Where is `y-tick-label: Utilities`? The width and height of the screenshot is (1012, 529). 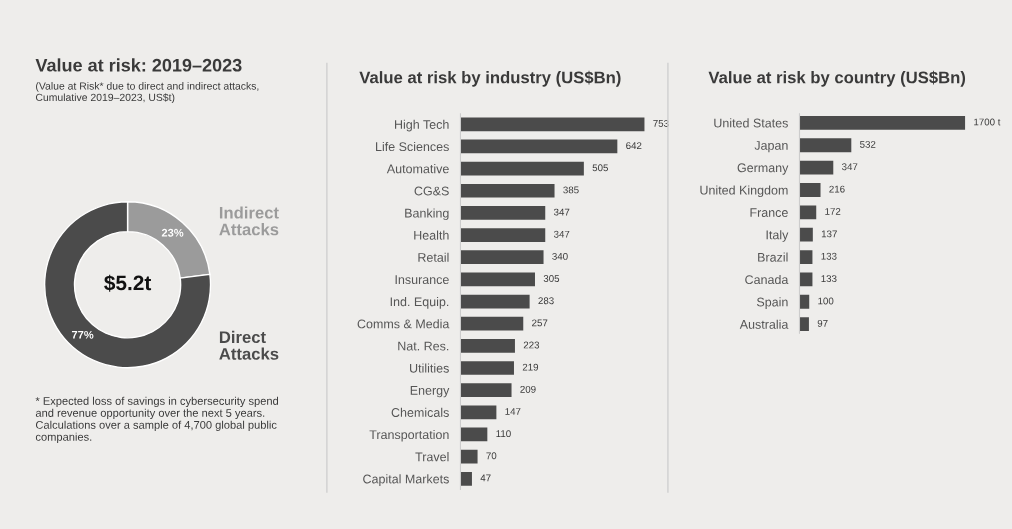
y-tick-label: Utilities is located at coordinates (429, 368).